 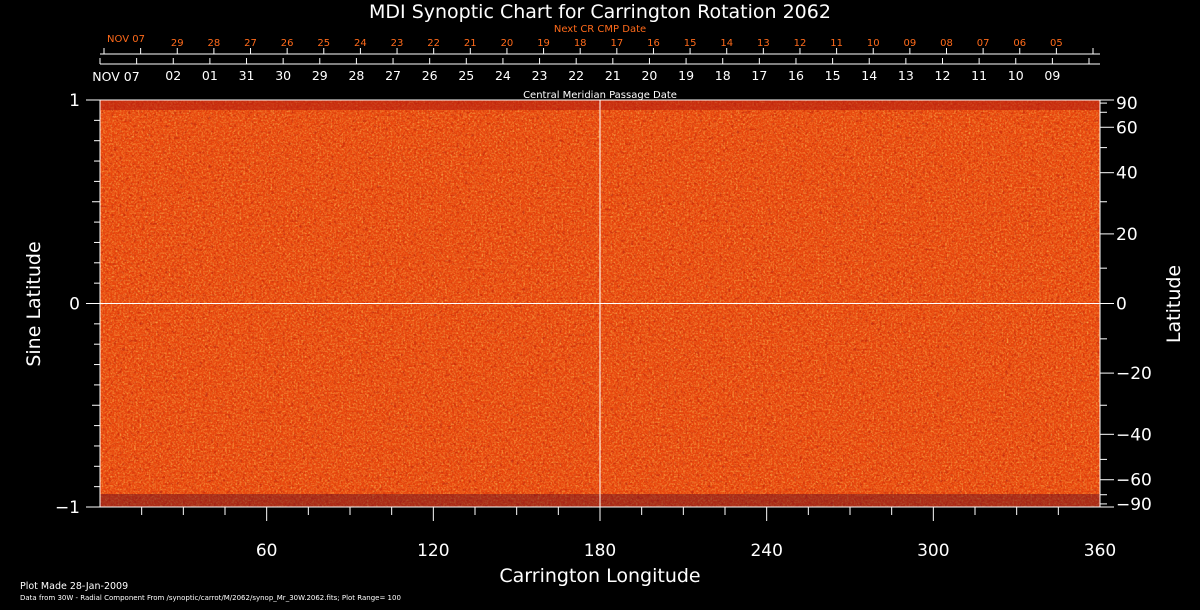 I want to click on next-cr-date-label: 26, so click(x=287, y=43).